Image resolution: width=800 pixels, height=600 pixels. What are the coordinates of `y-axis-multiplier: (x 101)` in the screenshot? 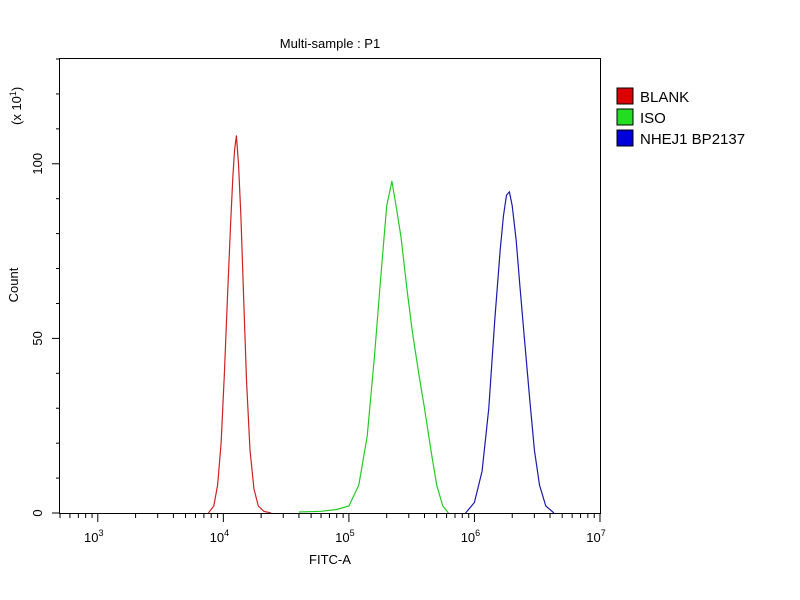 It's located at (16, 106).